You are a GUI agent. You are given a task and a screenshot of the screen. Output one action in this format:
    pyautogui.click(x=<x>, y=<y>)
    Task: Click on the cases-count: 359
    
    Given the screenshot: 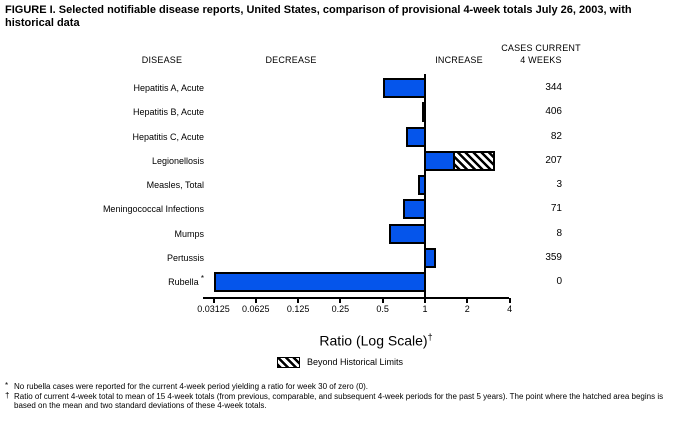 What is the action you would take?
    pyautogui.click(x=553, y=257)
    